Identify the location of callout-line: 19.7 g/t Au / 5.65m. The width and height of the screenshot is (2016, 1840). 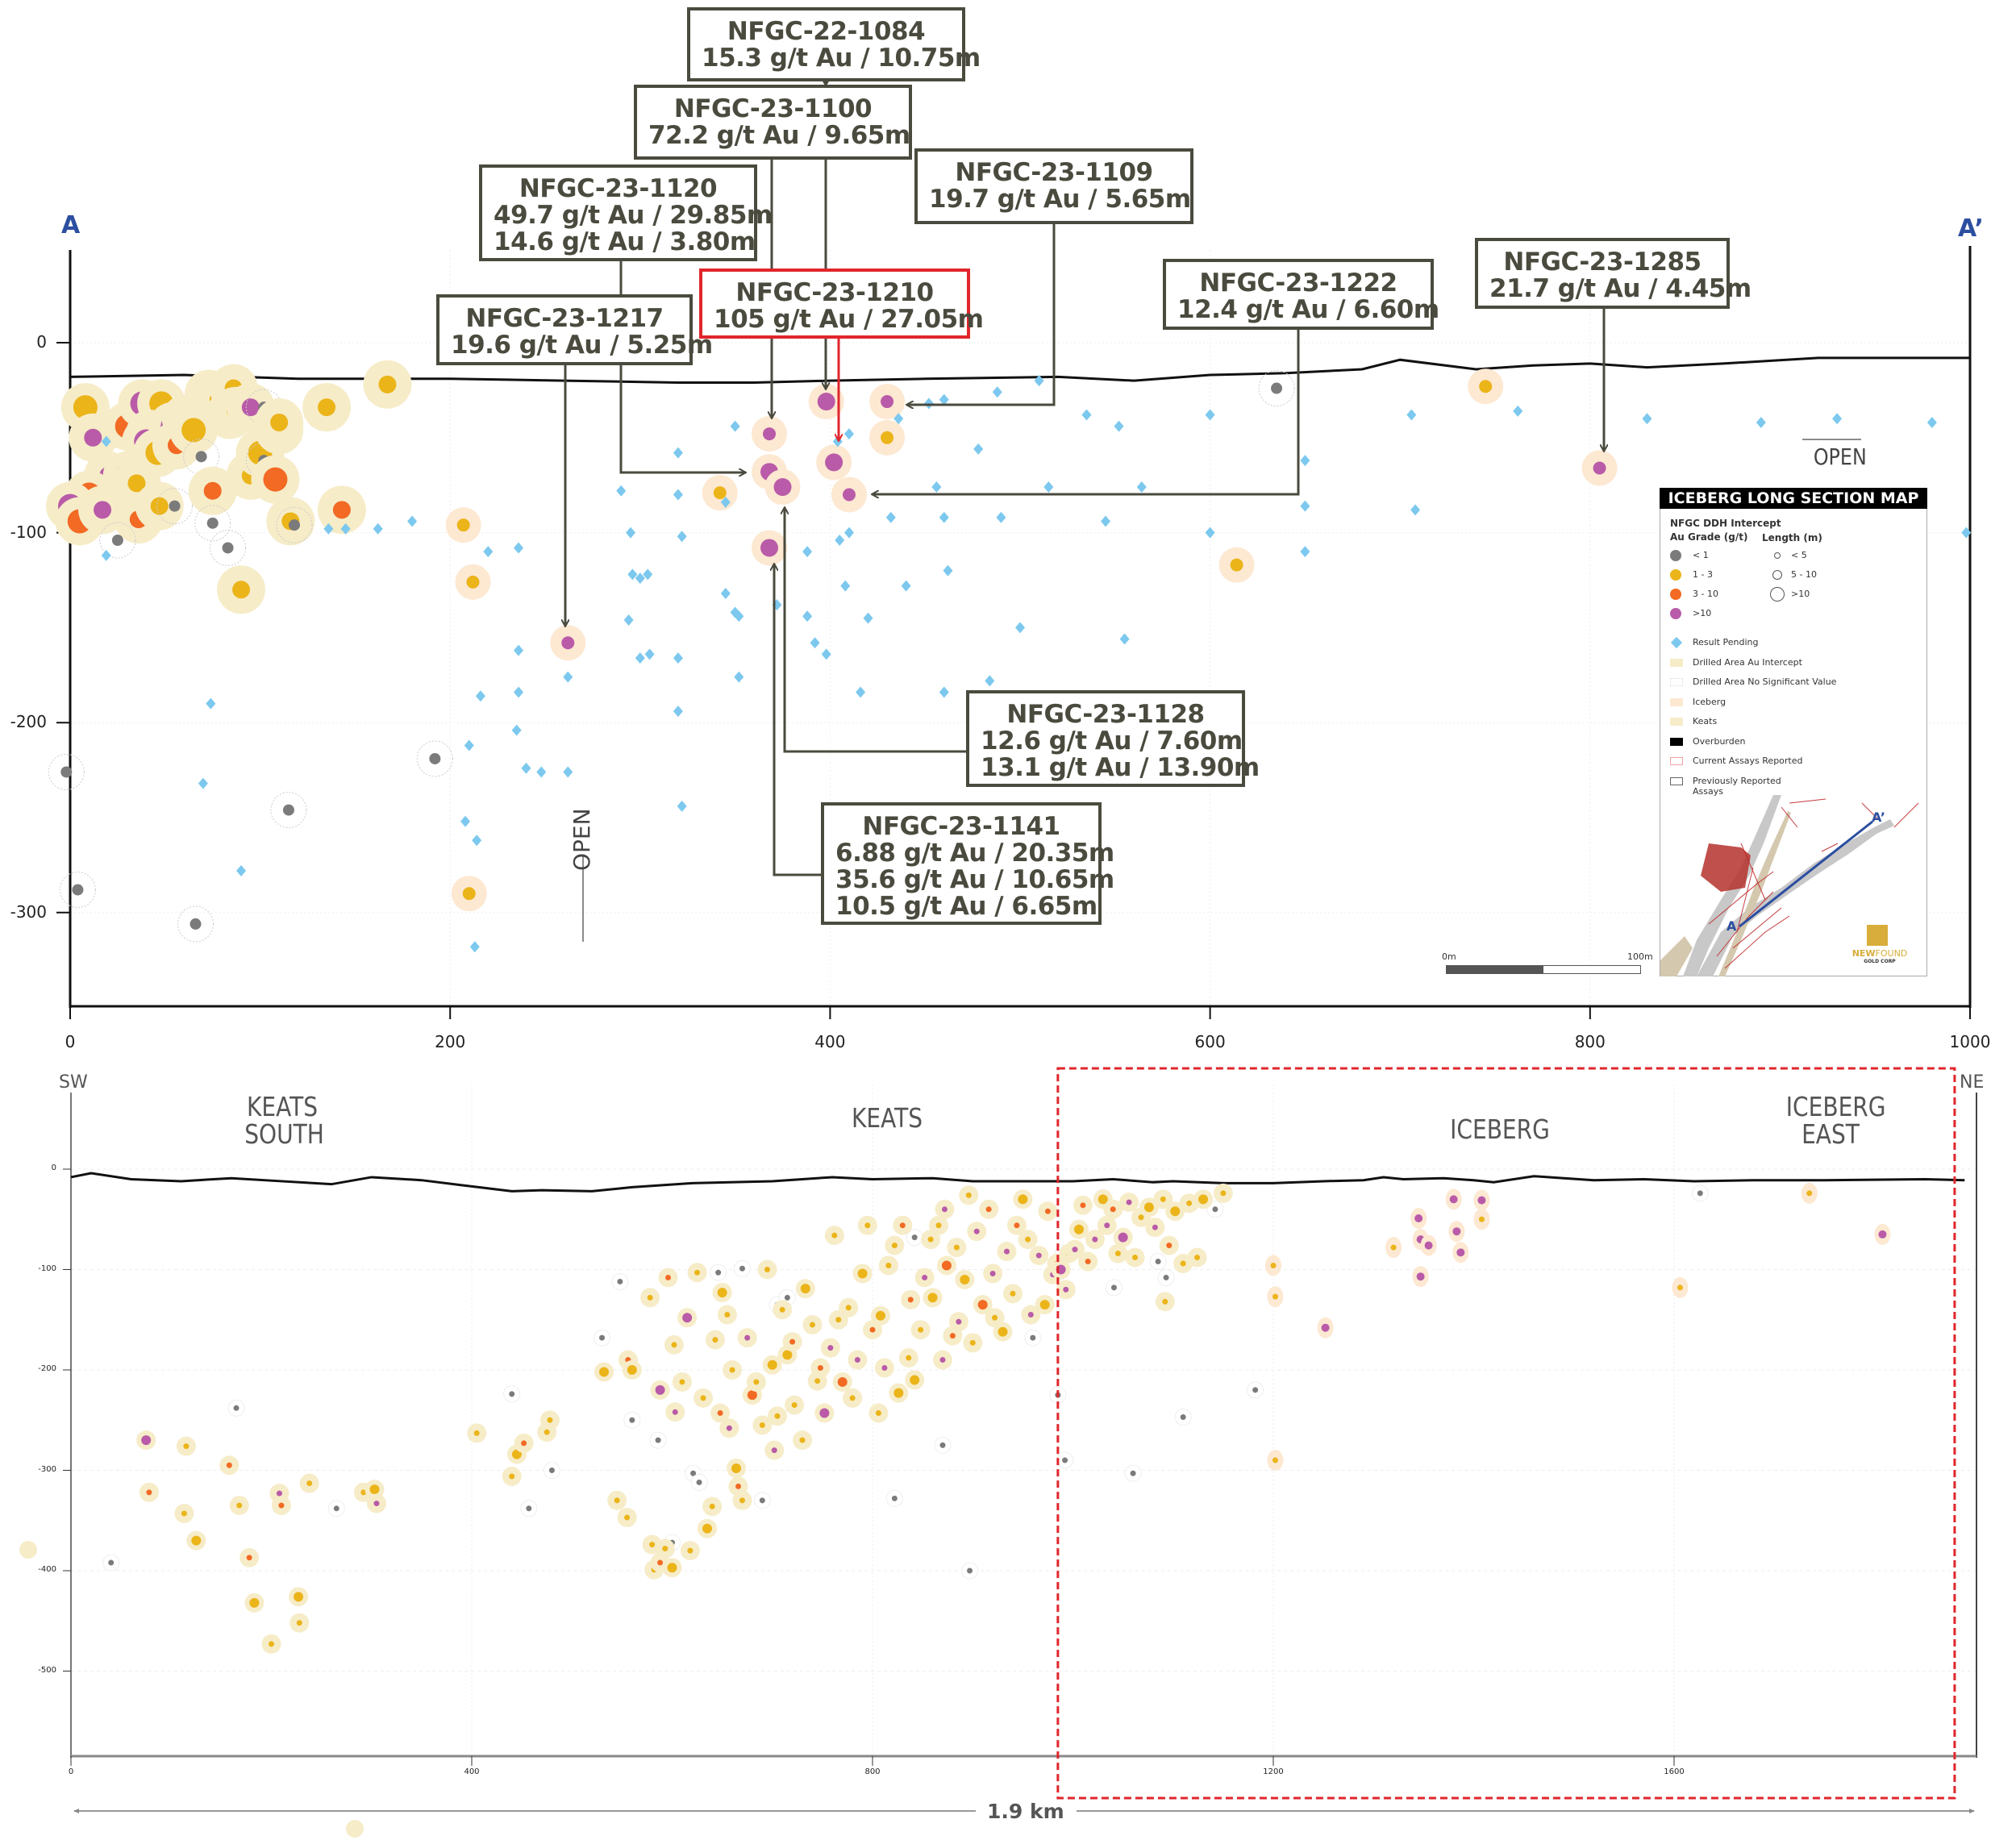
(1060, 199).